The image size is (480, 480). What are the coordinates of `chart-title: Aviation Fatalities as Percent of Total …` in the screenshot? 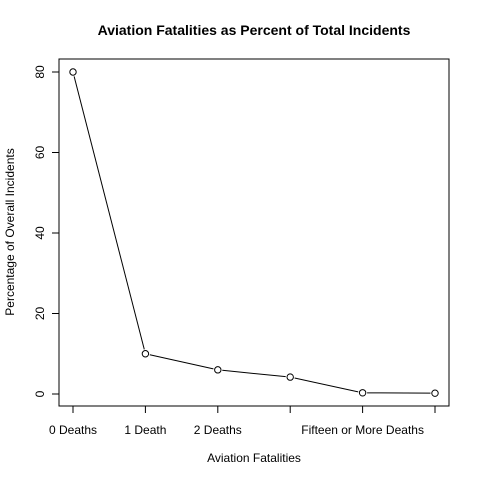 It's located at (254, 30).